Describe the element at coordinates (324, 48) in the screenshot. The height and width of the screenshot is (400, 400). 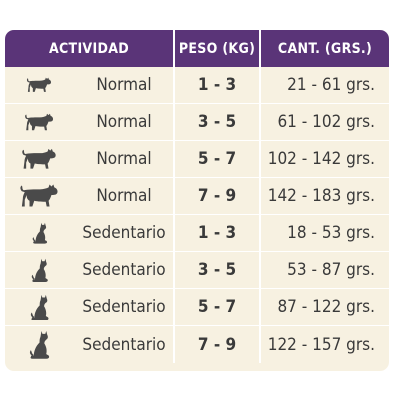
I see `header-cantidad: CANT. (GRS.)` at that location.